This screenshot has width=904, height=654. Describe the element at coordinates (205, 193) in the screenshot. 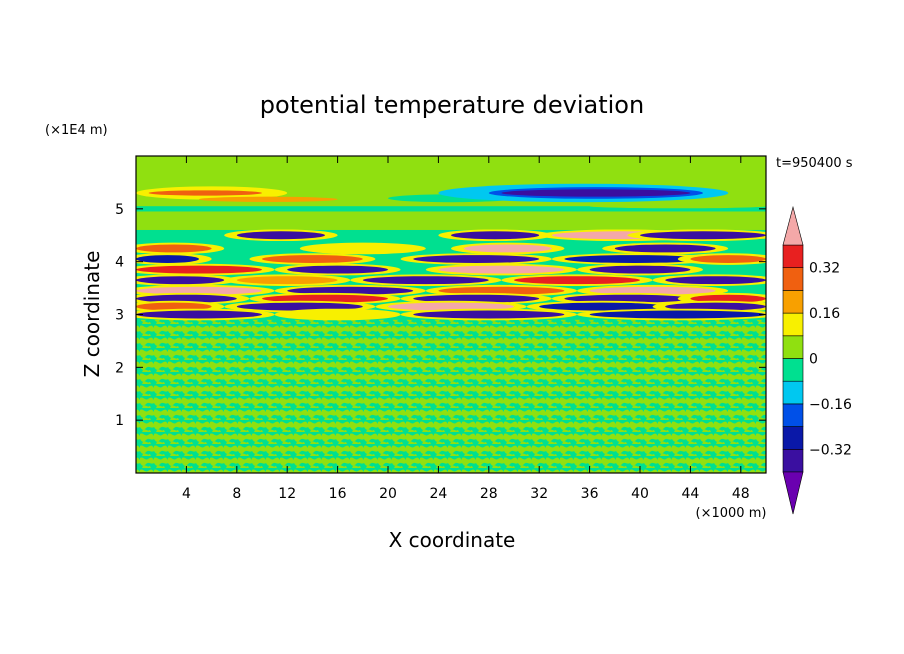

I see `upper-band-red` at that location.